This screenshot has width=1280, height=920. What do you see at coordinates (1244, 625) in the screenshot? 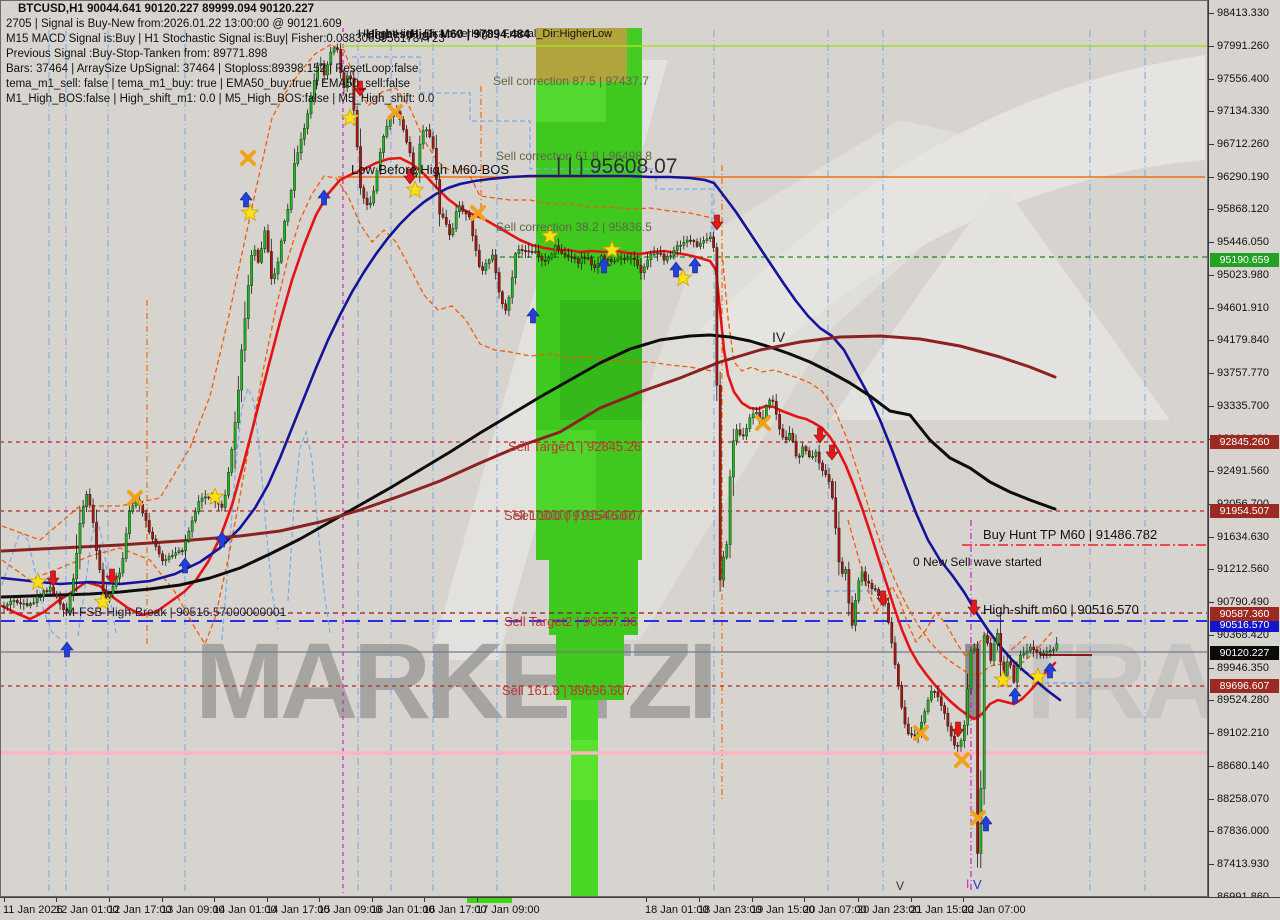
I see `price-badge: 90516.570` at bounding box center [1244, 625].